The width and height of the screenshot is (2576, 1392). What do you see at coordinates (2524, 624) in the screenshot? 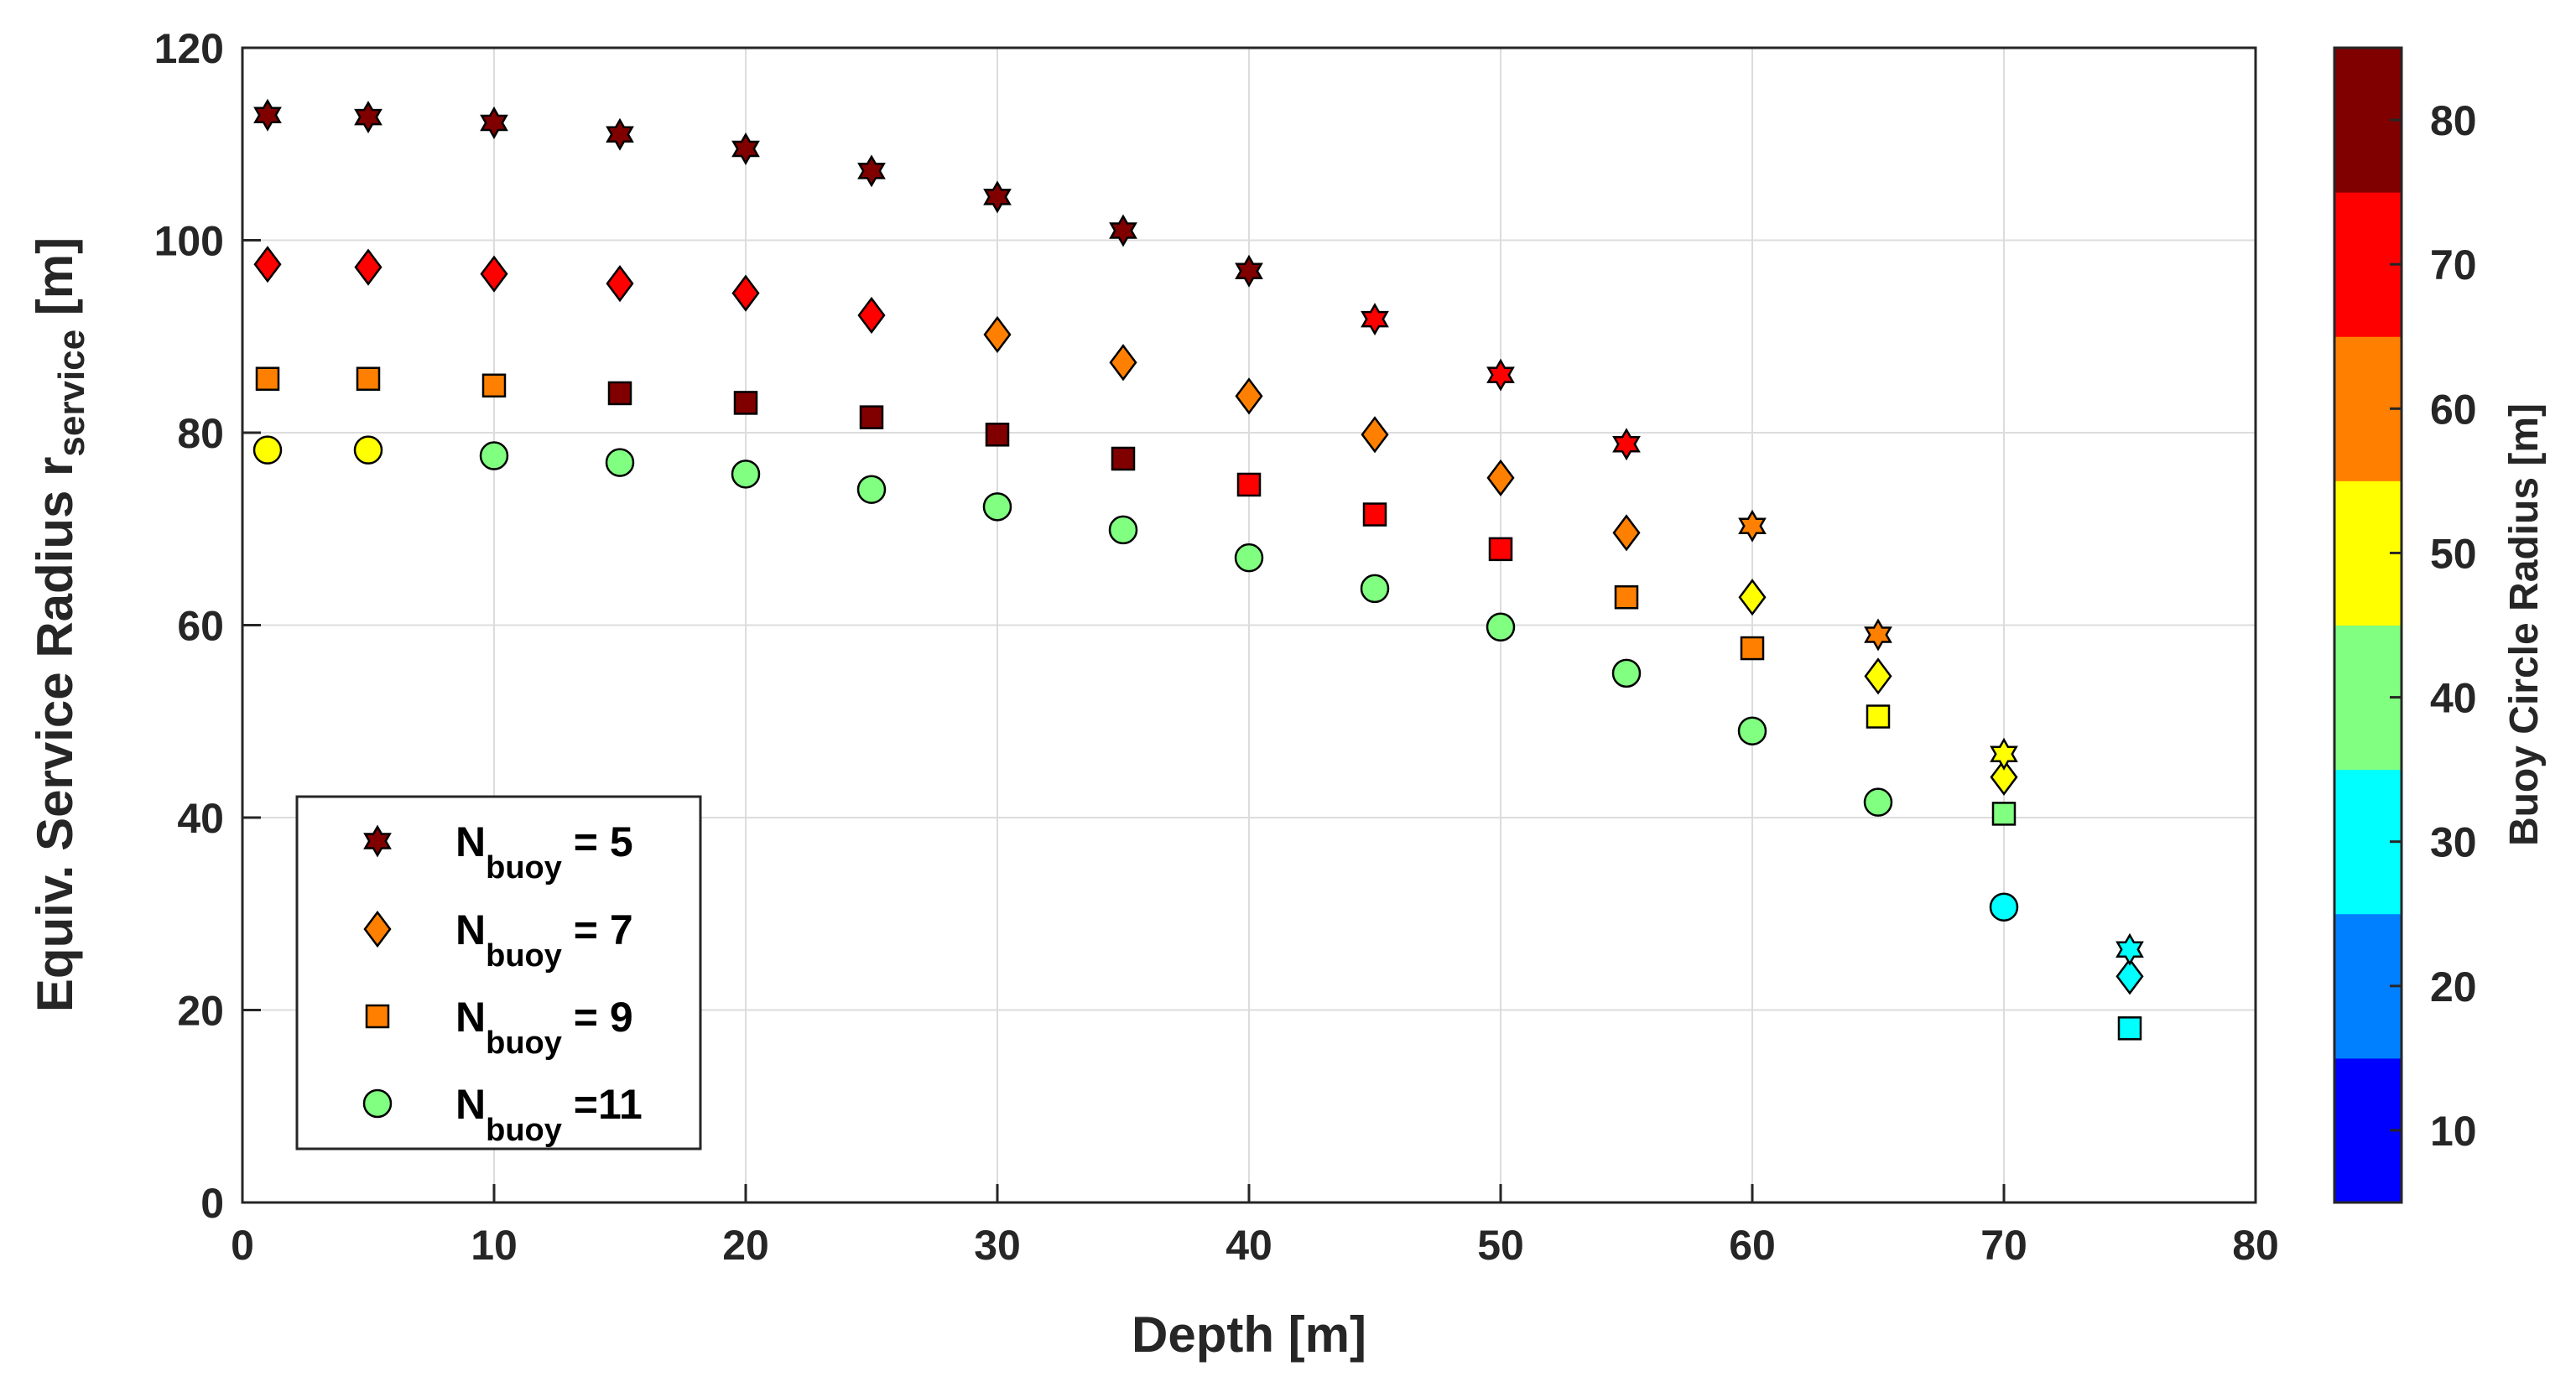
I see `colorbar-title: Buoy Circle Radius [m]` at bounding box center [2524, 624].